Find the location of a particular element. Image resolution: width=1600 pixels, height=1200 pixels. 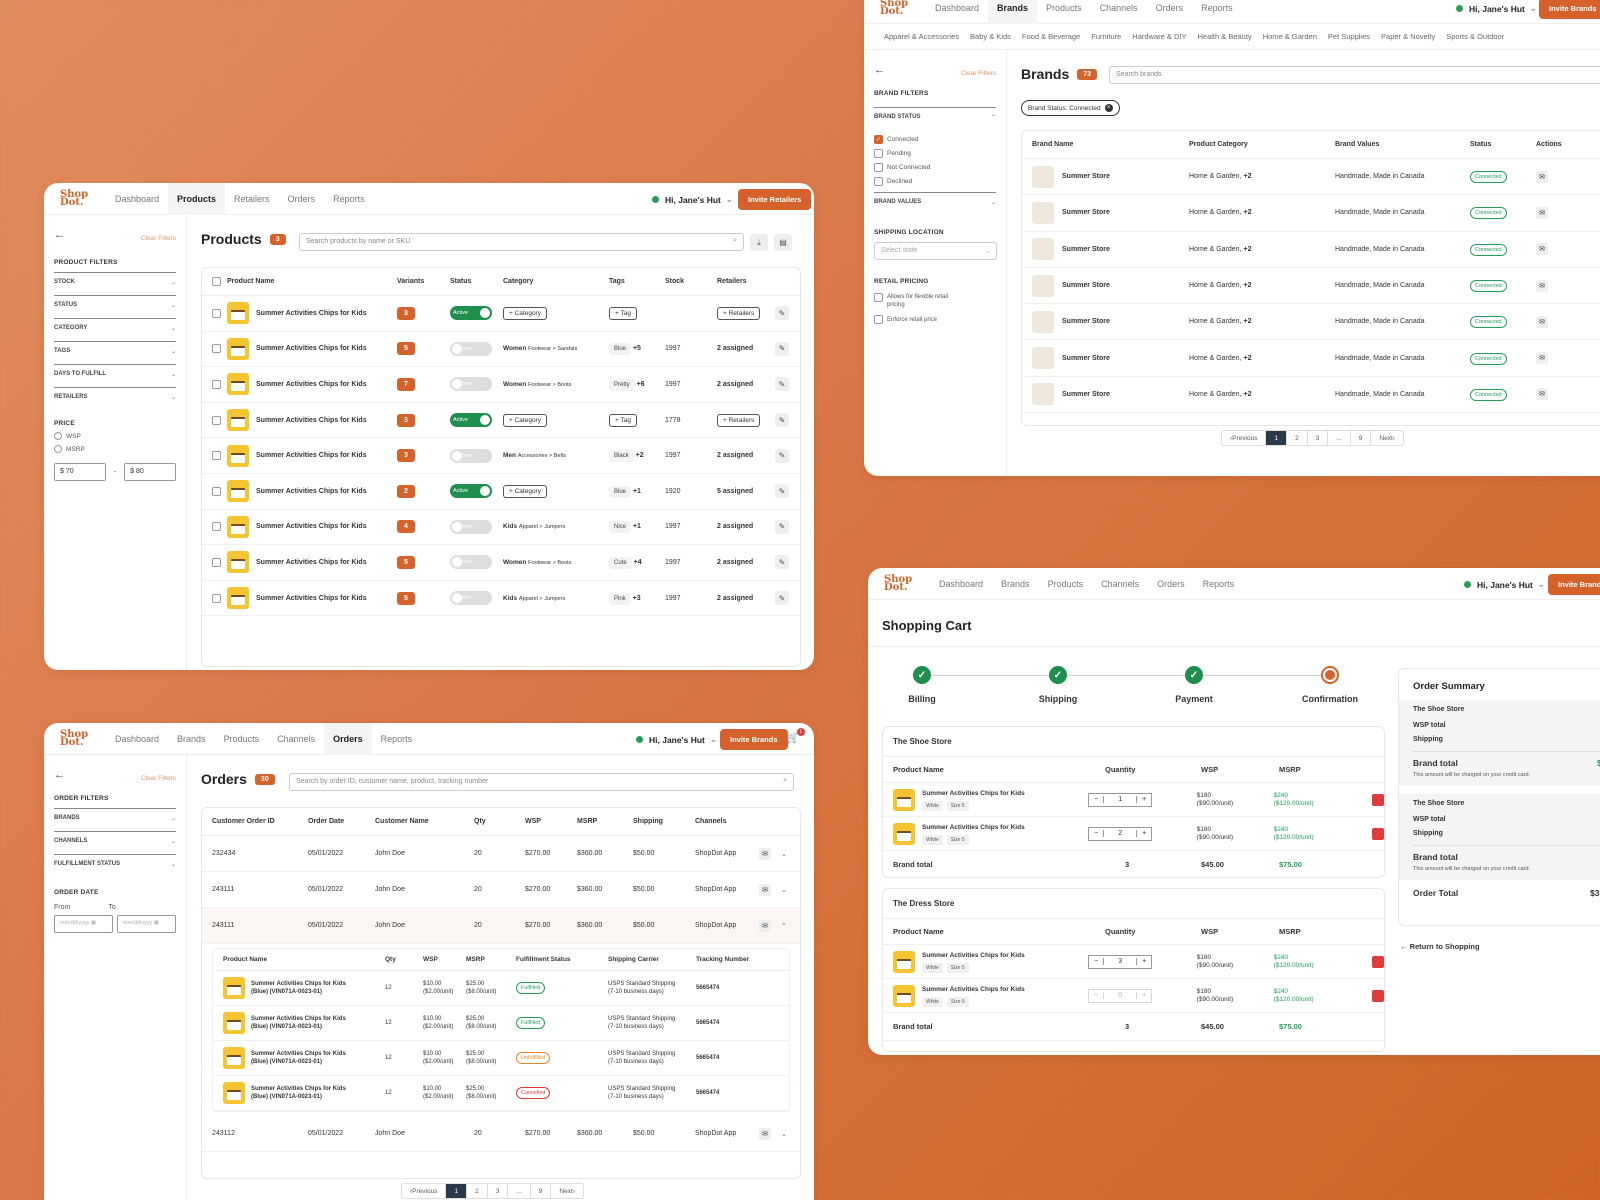

col-channels: Channels is located at coordinates (711, 821).